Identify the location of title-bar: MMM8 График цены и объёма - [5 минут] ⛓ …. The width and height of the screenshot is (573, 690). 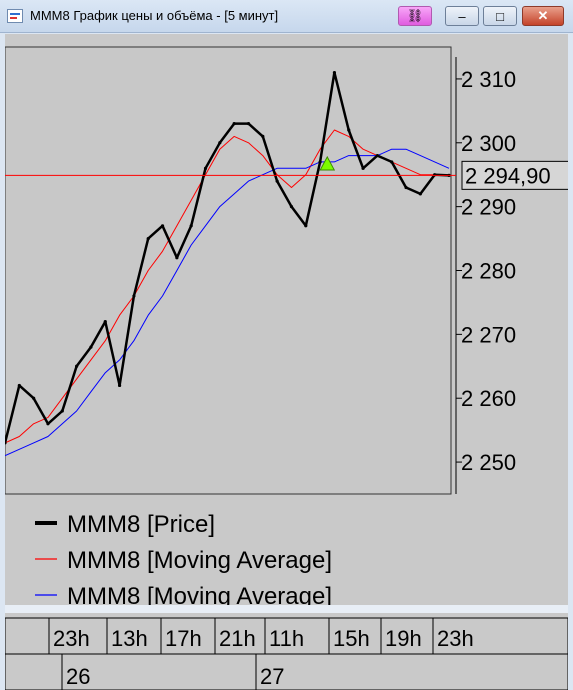
(286, 16).